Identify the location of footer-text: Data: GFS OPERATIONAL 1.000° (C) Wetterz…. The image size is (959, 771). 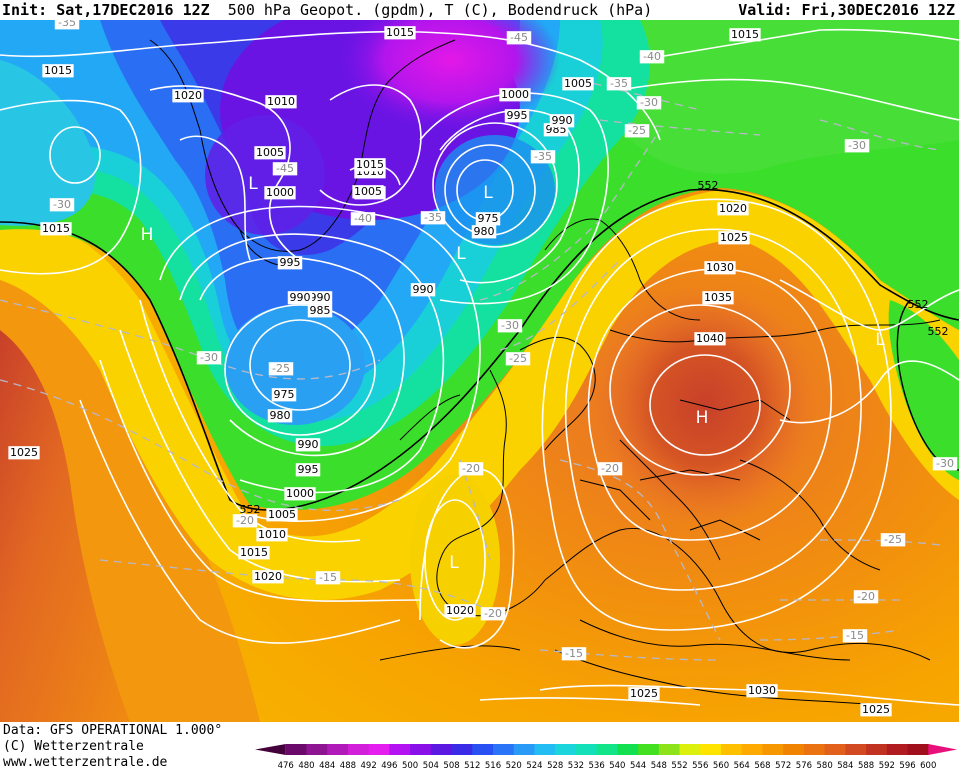
(112, 747).